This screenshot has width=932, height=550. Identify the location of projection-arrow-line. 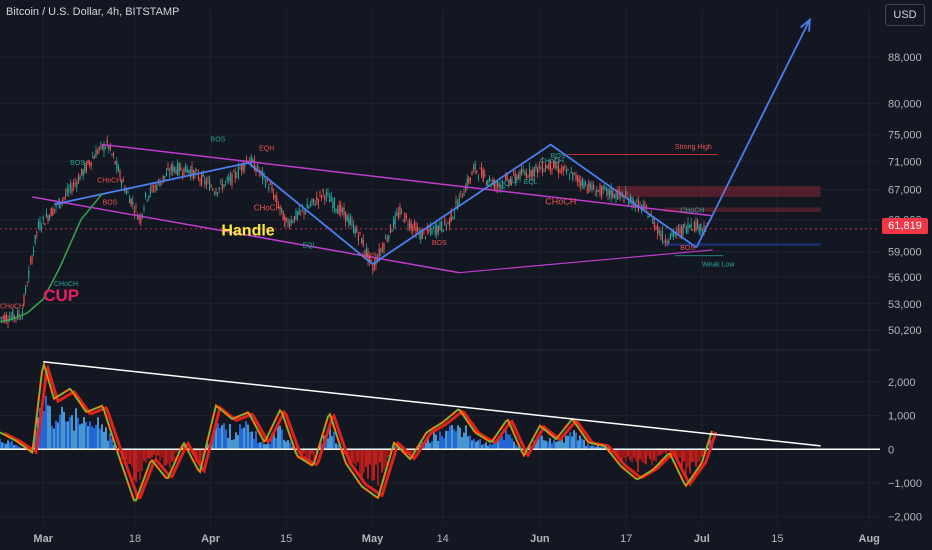
(753, 133).